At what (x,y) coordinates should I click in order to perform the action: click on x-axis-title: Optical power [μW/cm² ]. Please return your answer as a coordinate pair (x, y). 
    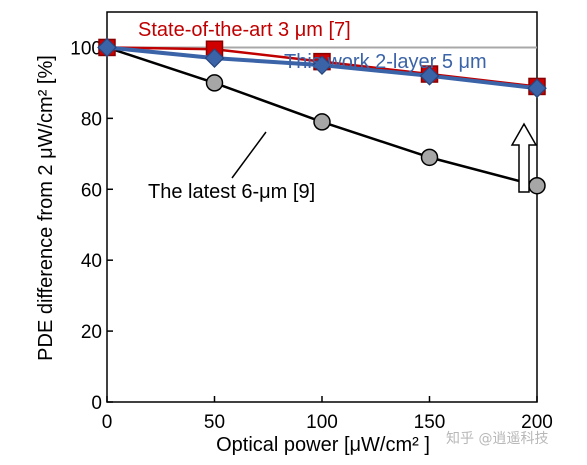
    Looking at the image, I should click on (323, 445).